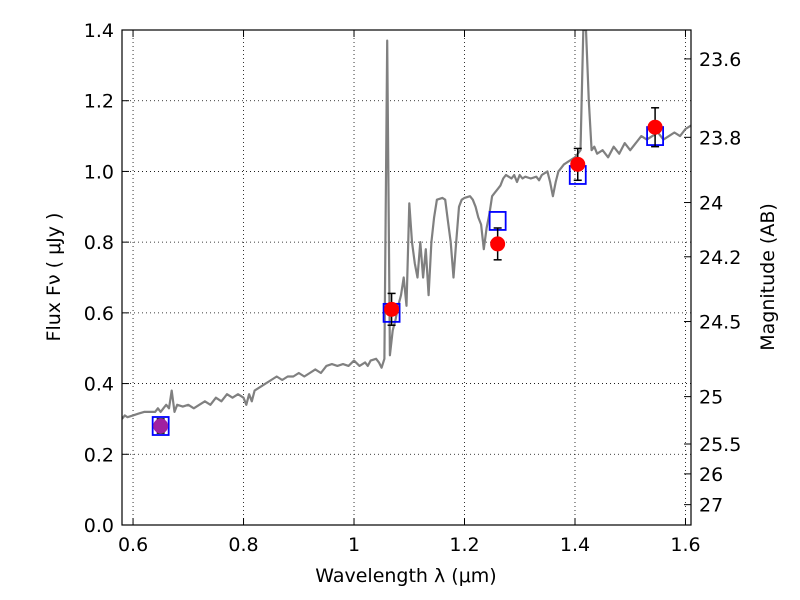 This screenshot has width=800, height=600. I want to click on y-tick-label: 1.4, so click(99, 31).